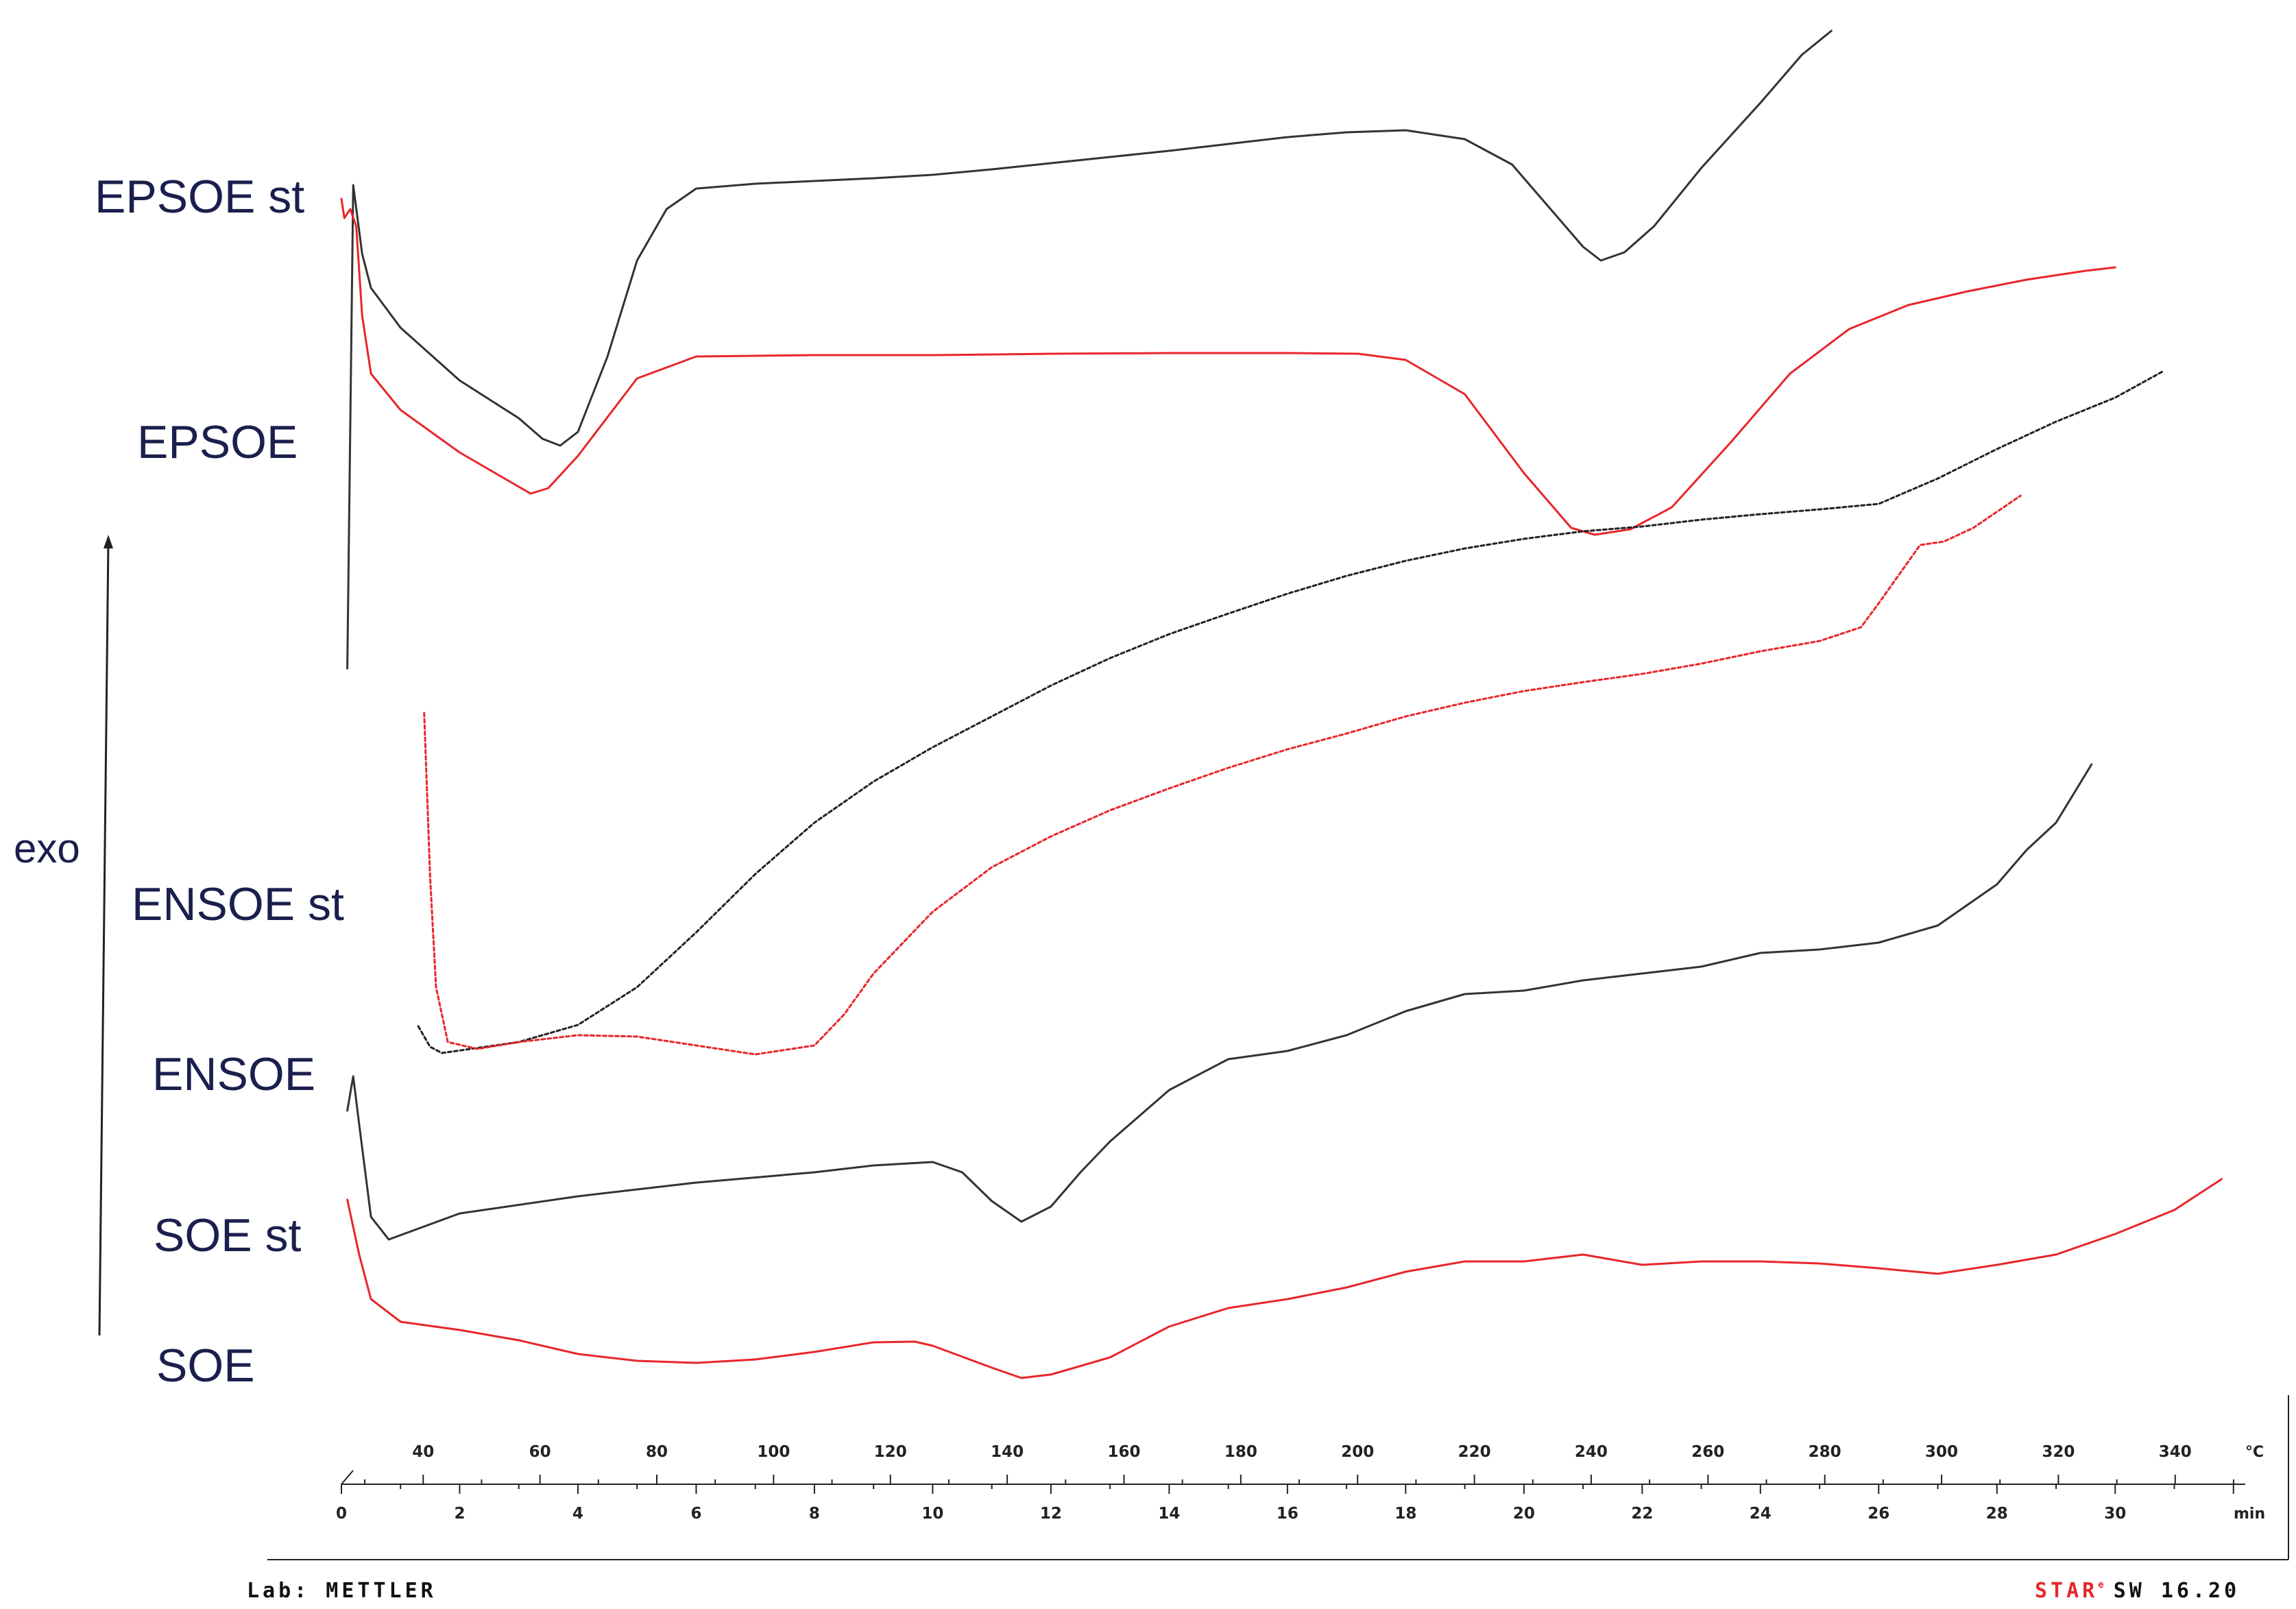  I want to click on temperature-tick-label: 140, so click(1007, 1452).